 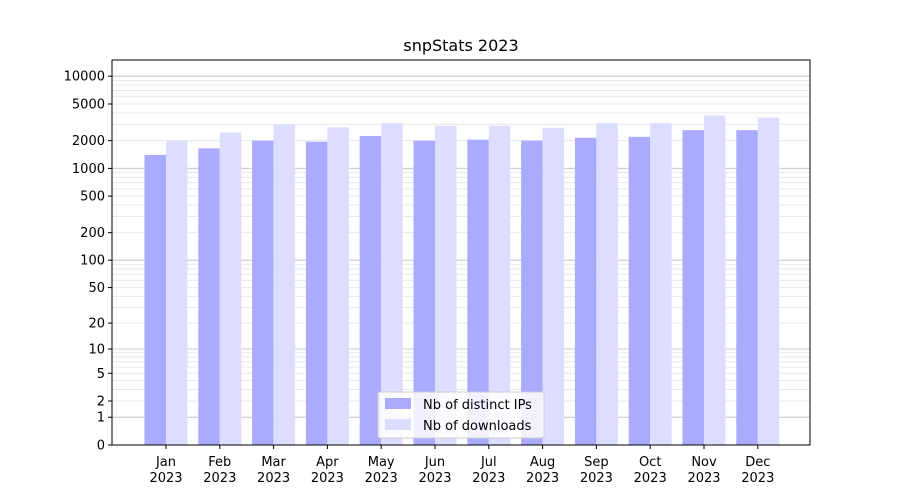 I want to click on legend-label-downloads: Nb of downloads, so click(x=477, y=426).